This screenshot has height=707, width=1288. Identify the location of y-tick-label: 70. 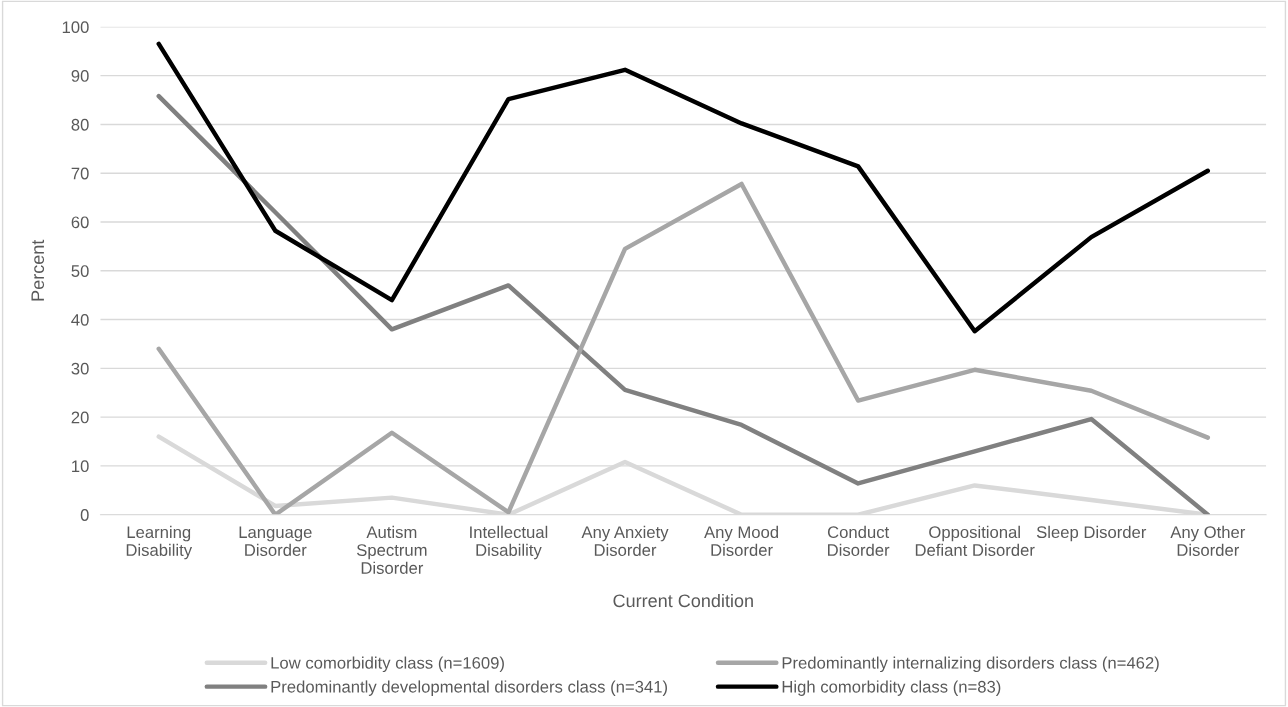
(80, 173).